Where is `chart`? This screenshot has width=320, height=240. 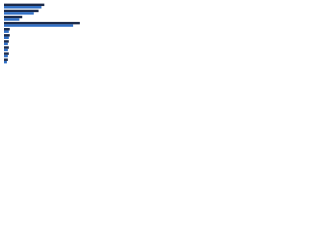
chart is located at coordinates (42, 33).